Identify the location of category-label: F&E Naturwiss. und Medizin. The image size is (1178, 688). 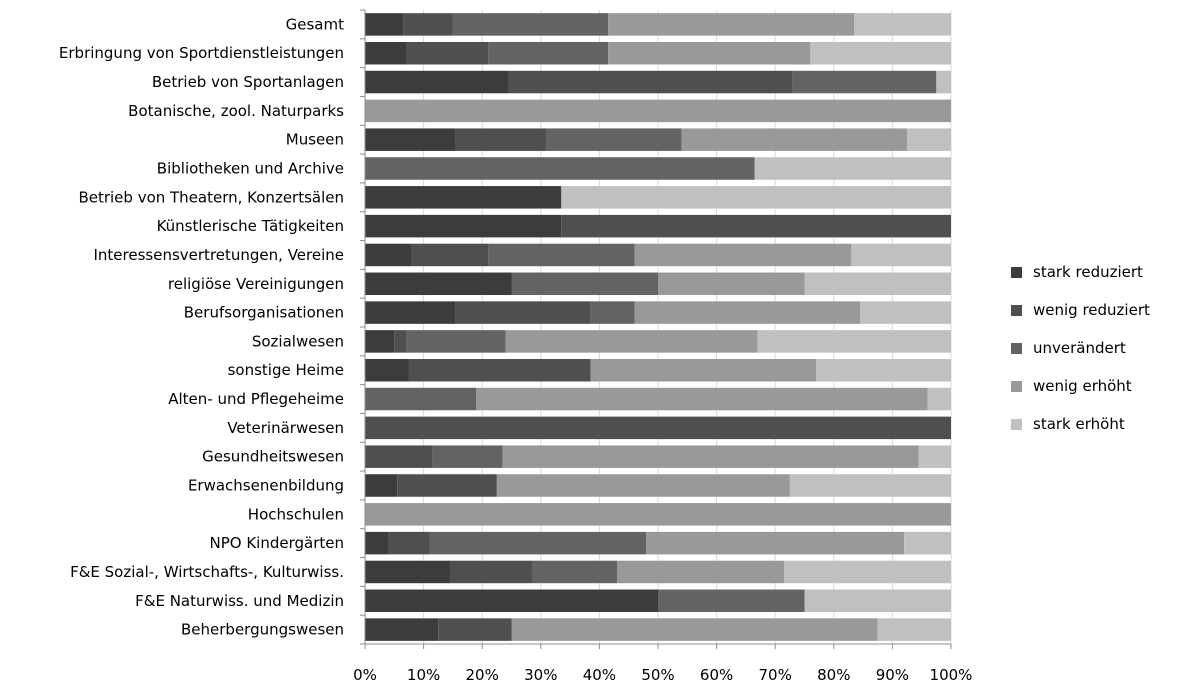
(239, 601).